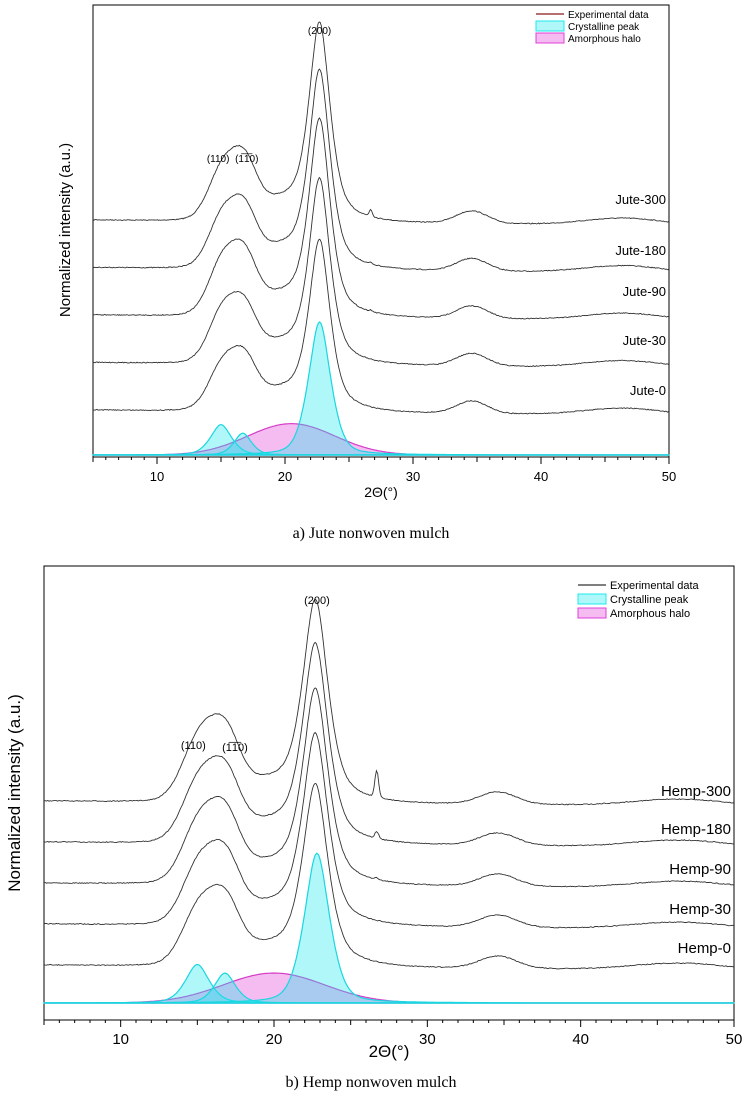 This screenshot has height=1099, width=743. Describe the element at coordinates (370, 1082) in the screenshot. I see `panel-caption: b) Hemp nonwoven mulch` at that location.